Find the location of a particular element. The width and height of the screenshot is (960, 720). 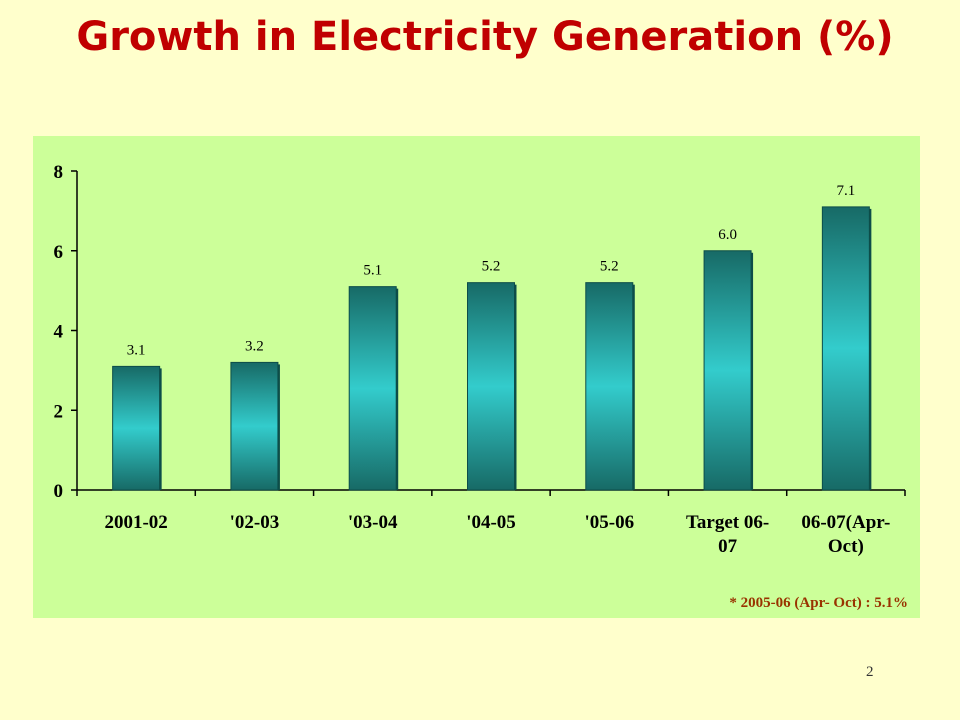

category-label: 06-07(Apr- is located at coordinates (845, 522).